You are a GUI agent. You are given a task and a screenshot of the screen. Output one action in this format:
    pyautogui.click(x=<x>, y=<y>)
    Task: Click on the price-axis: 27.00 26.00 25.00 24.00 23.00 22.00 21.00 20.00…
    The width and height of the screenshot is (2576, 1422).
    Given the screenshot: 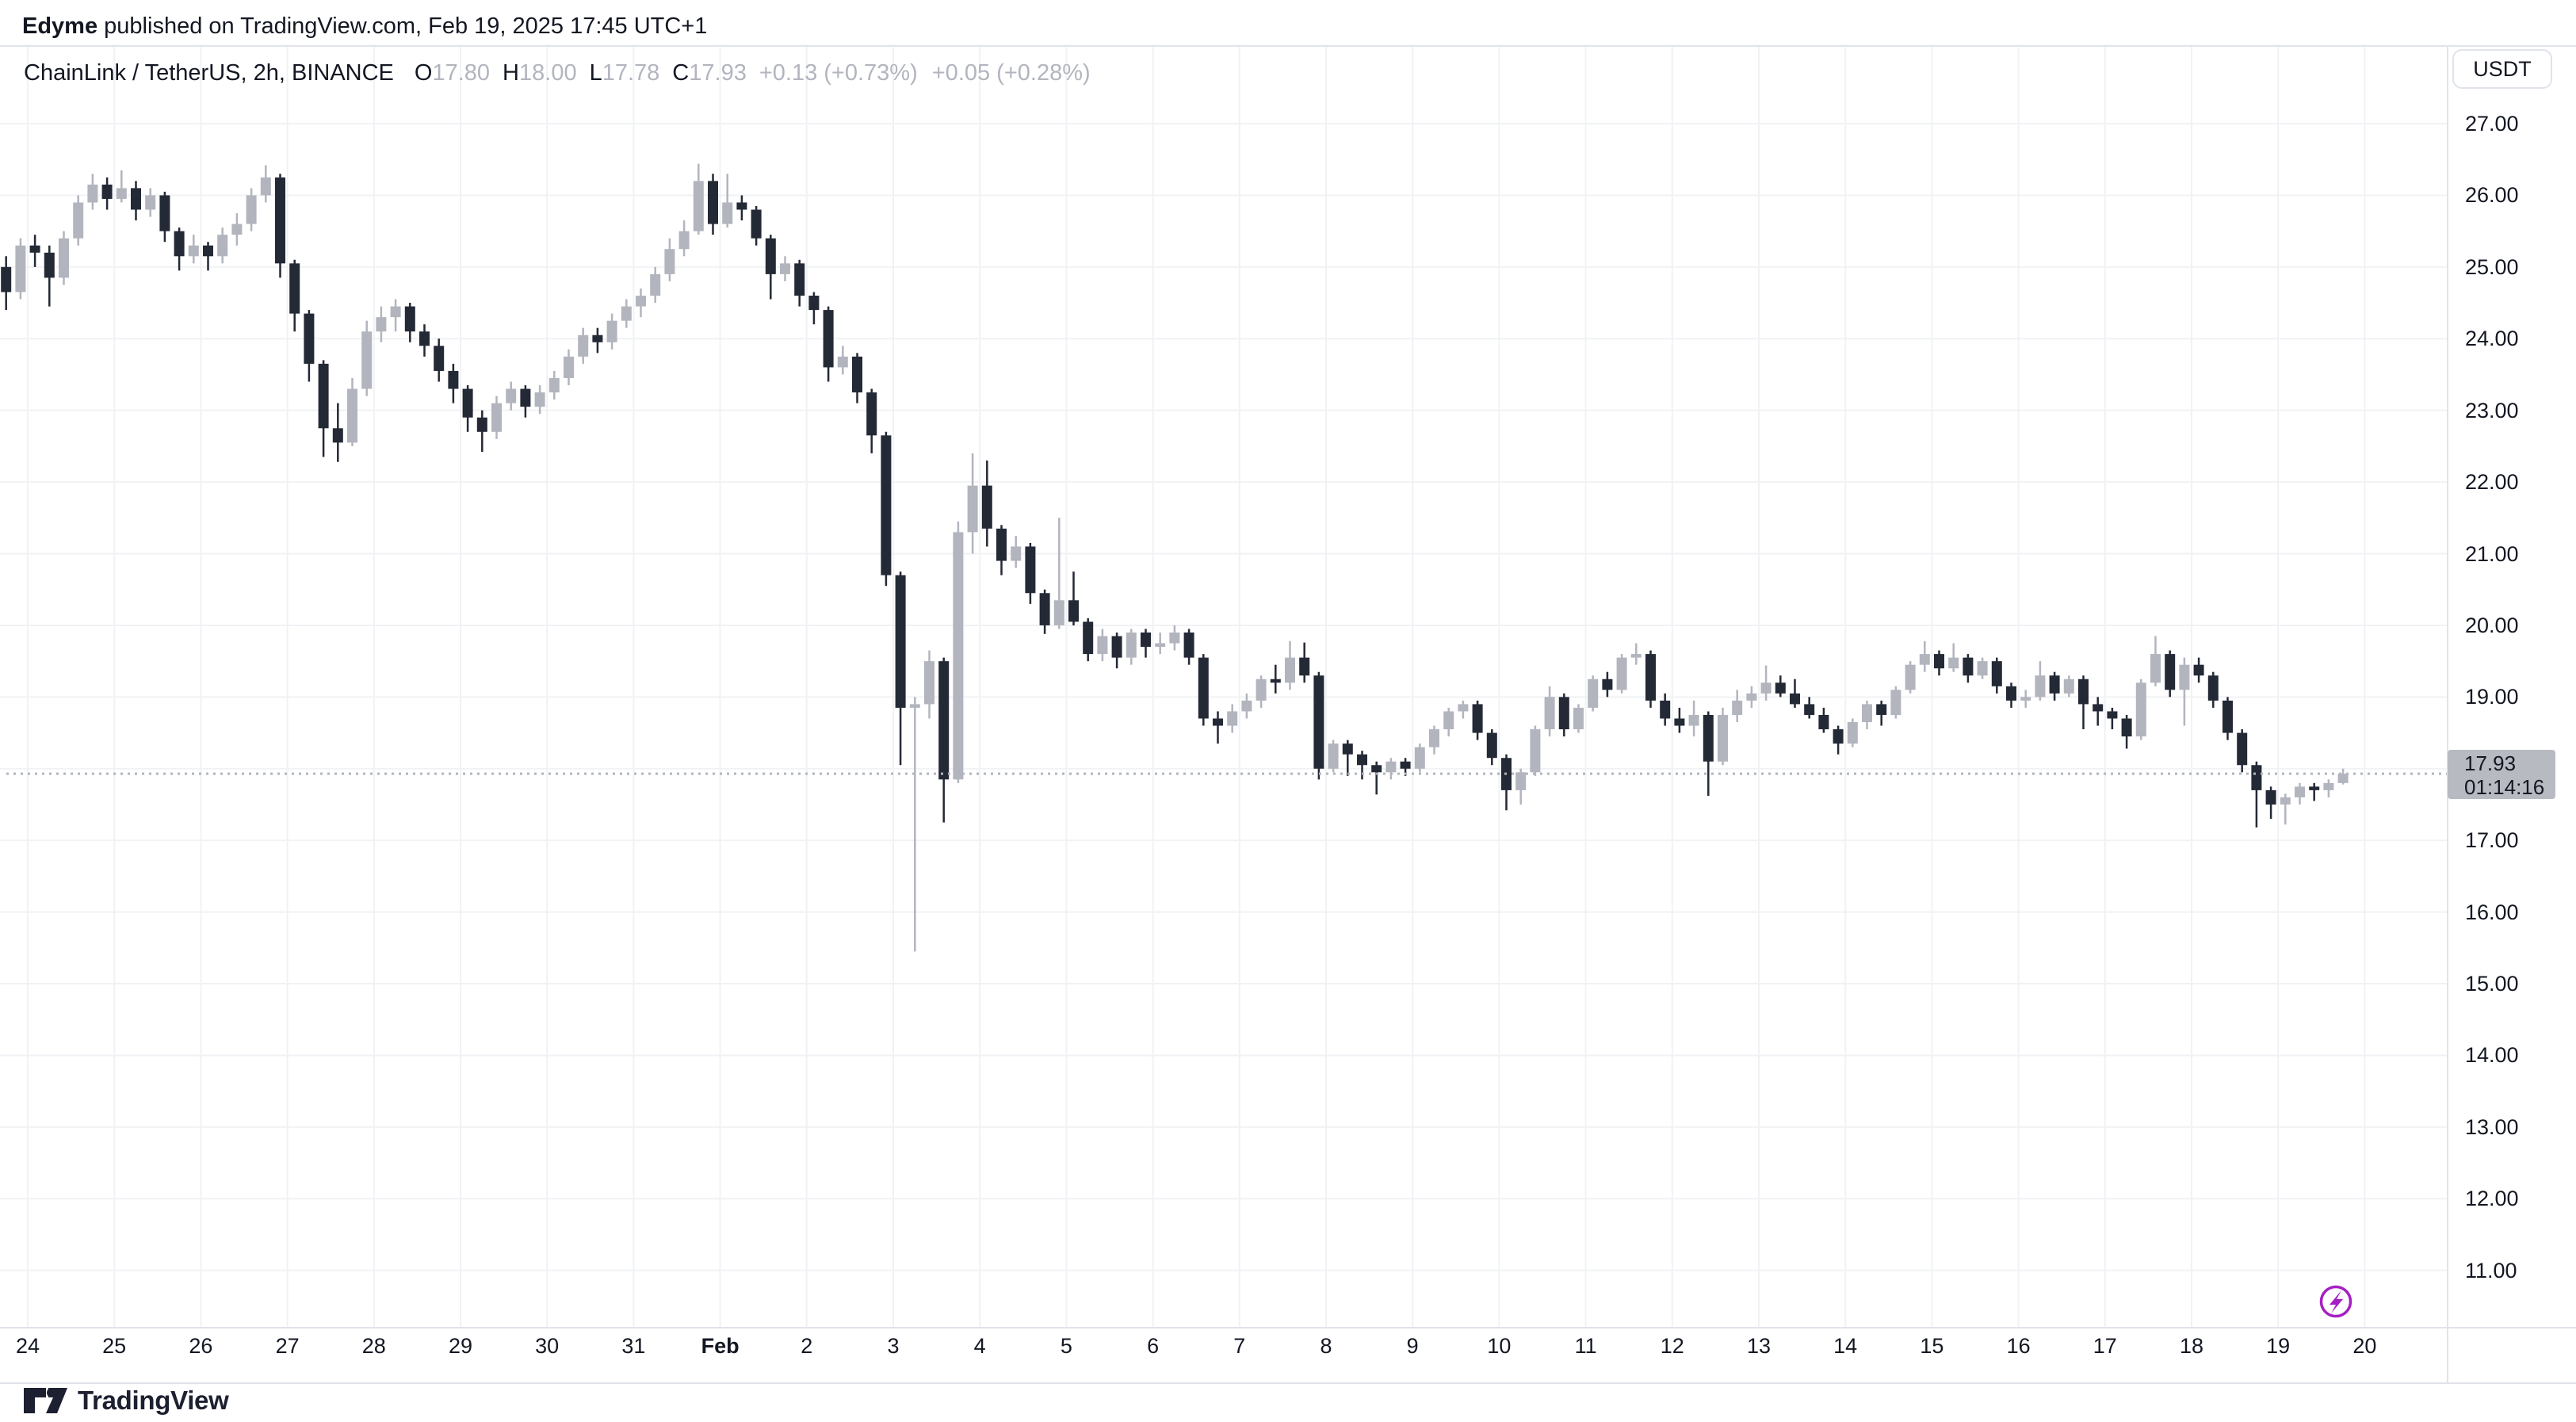 What is the action you would take?
    pyautogui.click(x=2512, y=687)
    